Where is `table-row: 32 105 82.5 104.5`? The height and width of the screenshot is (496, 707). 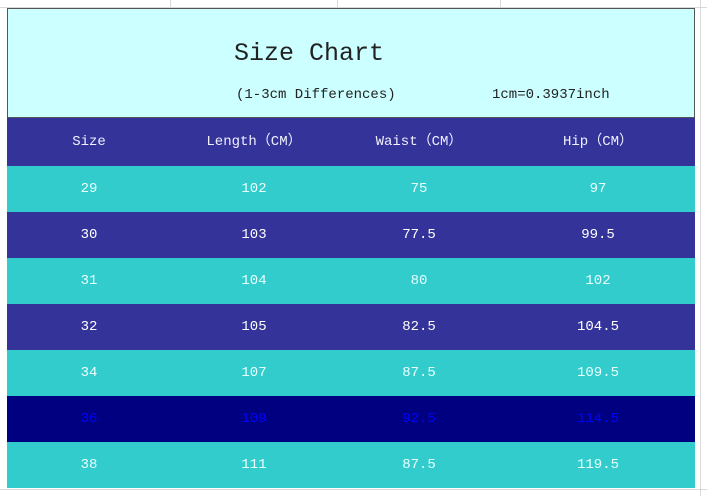
table-row: 32 105 82.5 104.5 is located at coordinates (351, 327).